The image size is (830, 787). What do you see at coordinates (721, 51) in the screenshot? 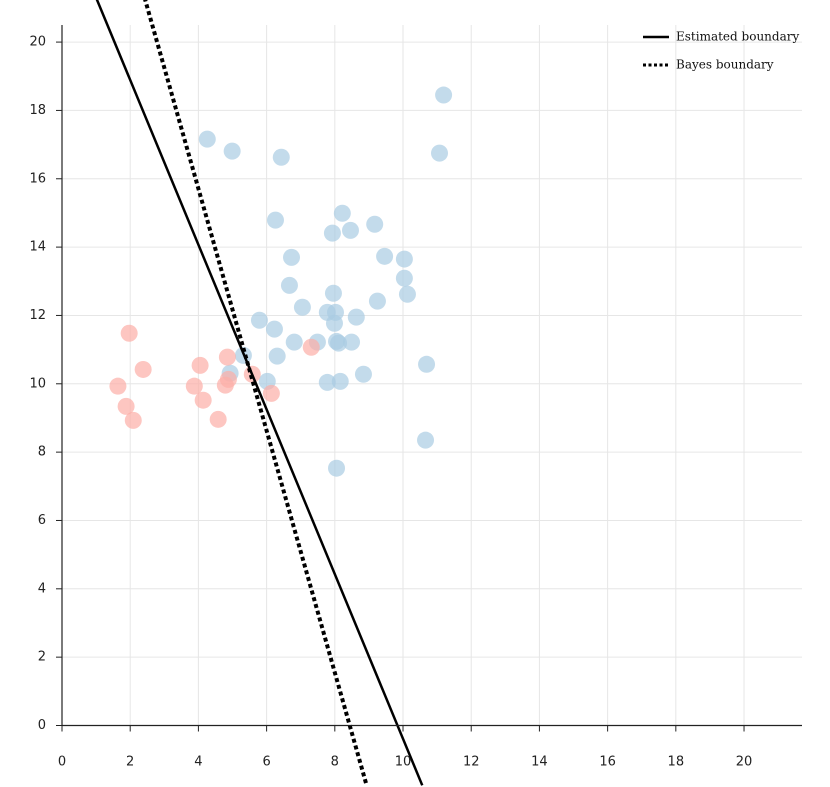
I see `legend: Estimated boundary Bayes boundary` at bounding box center [721, 51].